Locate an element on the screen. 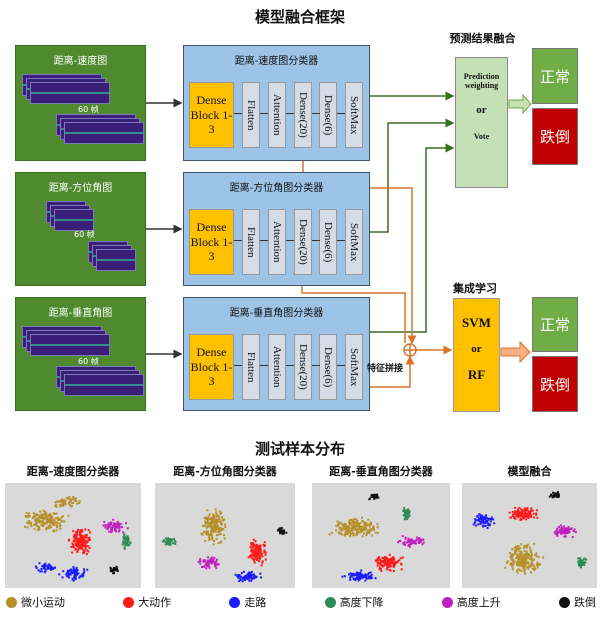 This screenshot has height=617, width=600. legend-item: 高度上升 is located at coordinates (471, 602).